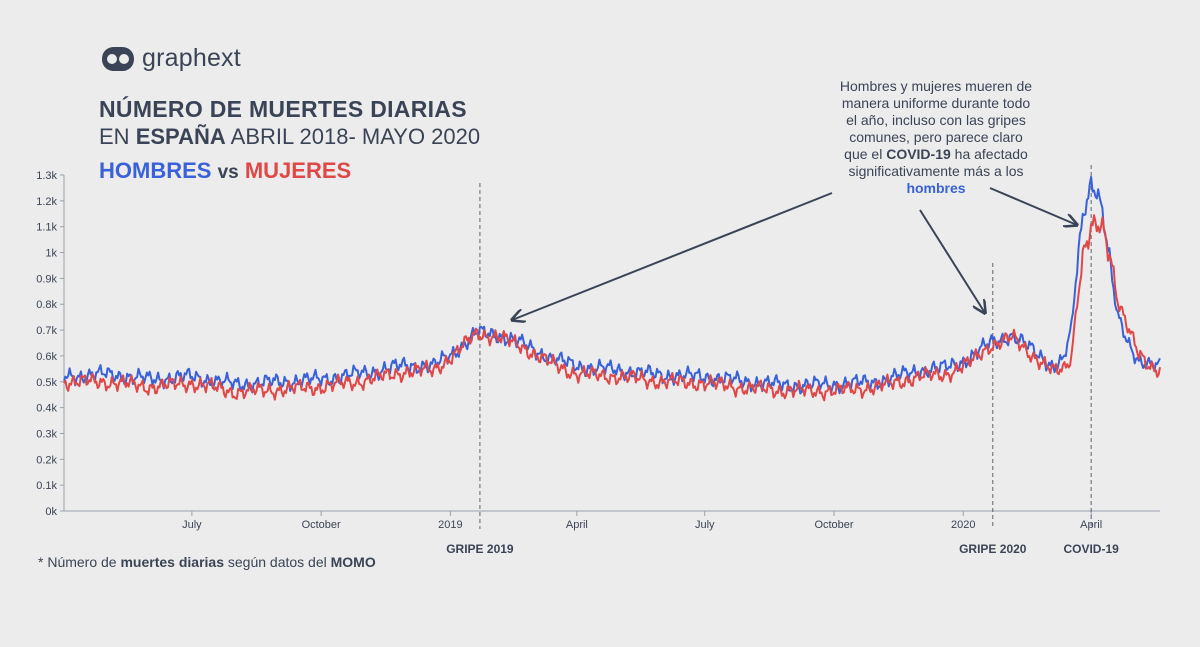  Describe the element at coordinates (46, 176) in the screenshot. I see `y-tick-label: 1.3k` at that location.